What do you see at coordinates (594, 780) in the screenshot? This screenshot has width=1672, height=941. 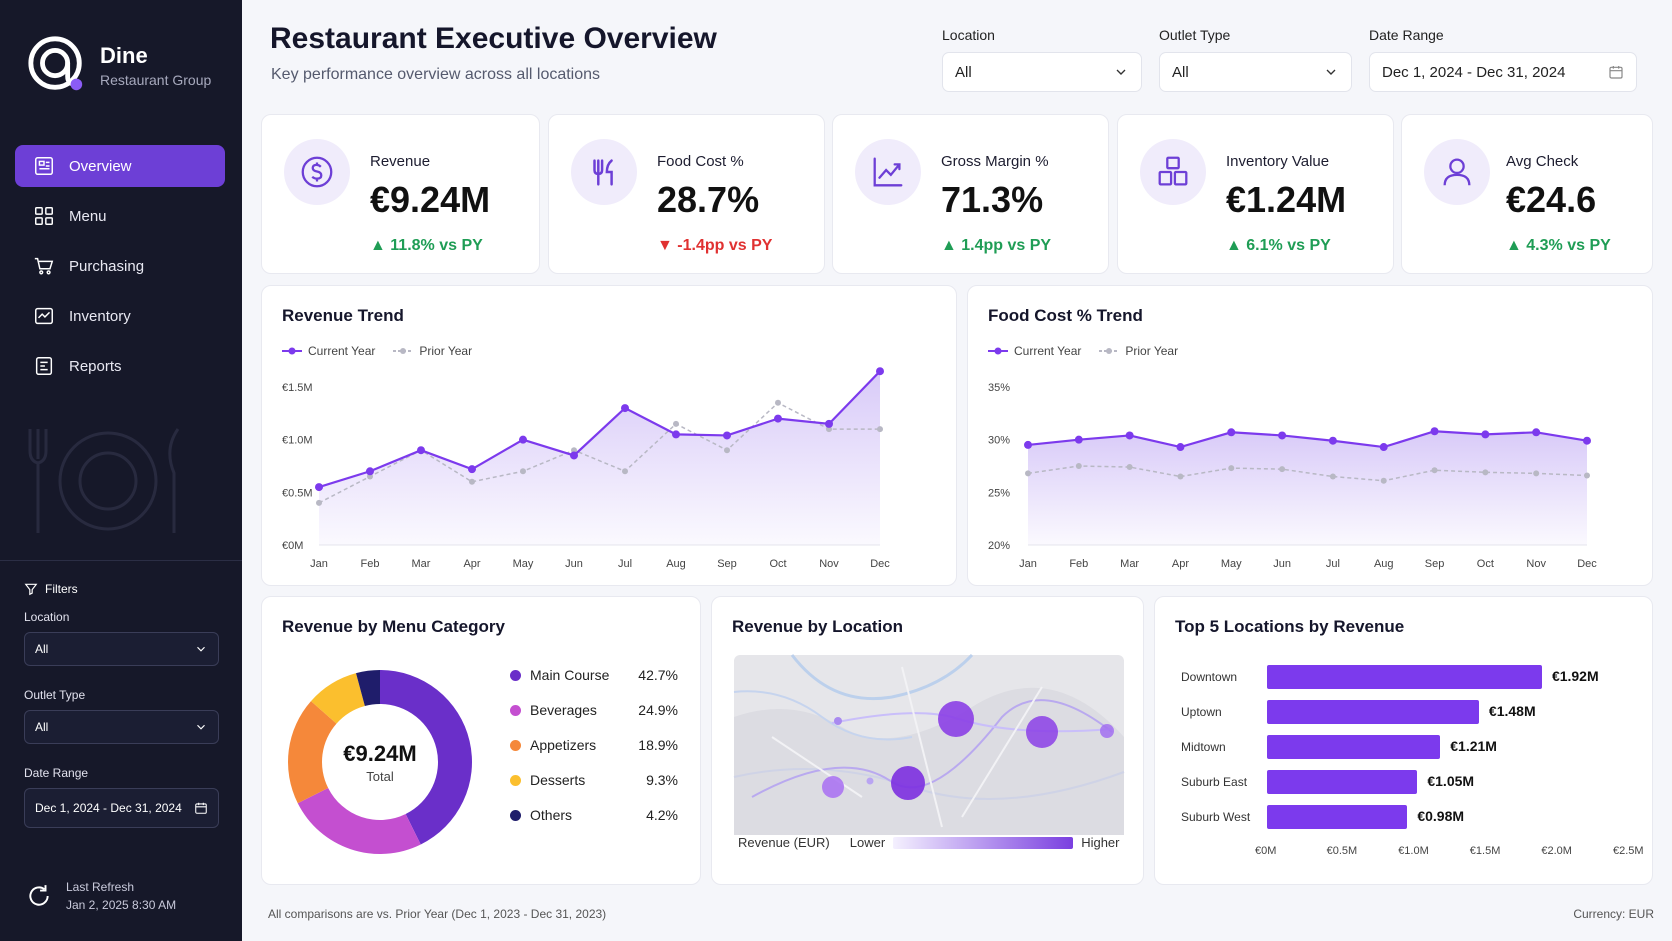 I see `category-legend-item: Desserts 9.3%` at bounding box center [594, 780].